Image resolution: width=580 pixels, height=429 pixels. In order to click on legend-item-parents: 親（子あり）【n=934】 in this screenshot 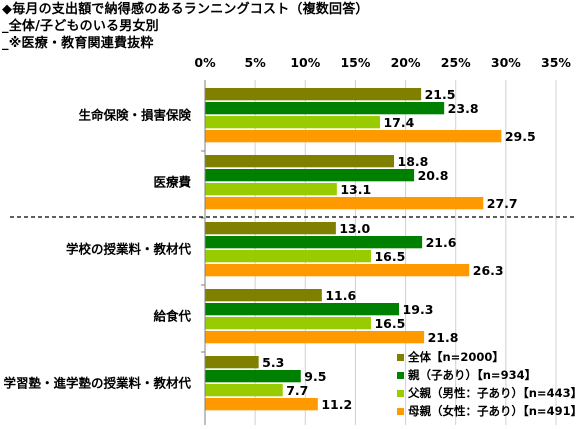, I will do `click(488, 375)`.